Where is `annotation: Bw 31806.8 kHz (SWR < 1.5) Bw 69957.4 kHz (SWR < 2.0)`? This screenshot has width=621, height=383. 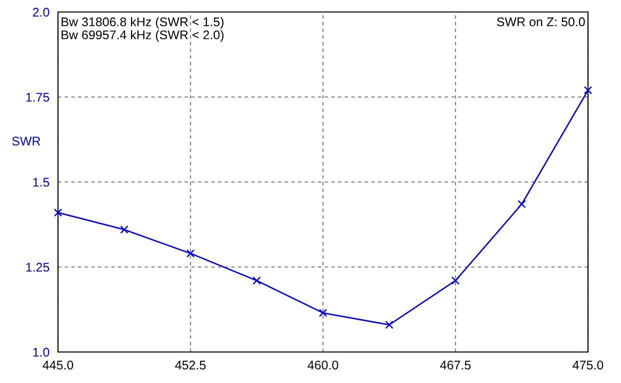 annotation: Bw 31806.8 kHz (SWR < 1.5) Bw 69957.4 kHz (SWR < 2.0) is located at coordinates (143, 29).